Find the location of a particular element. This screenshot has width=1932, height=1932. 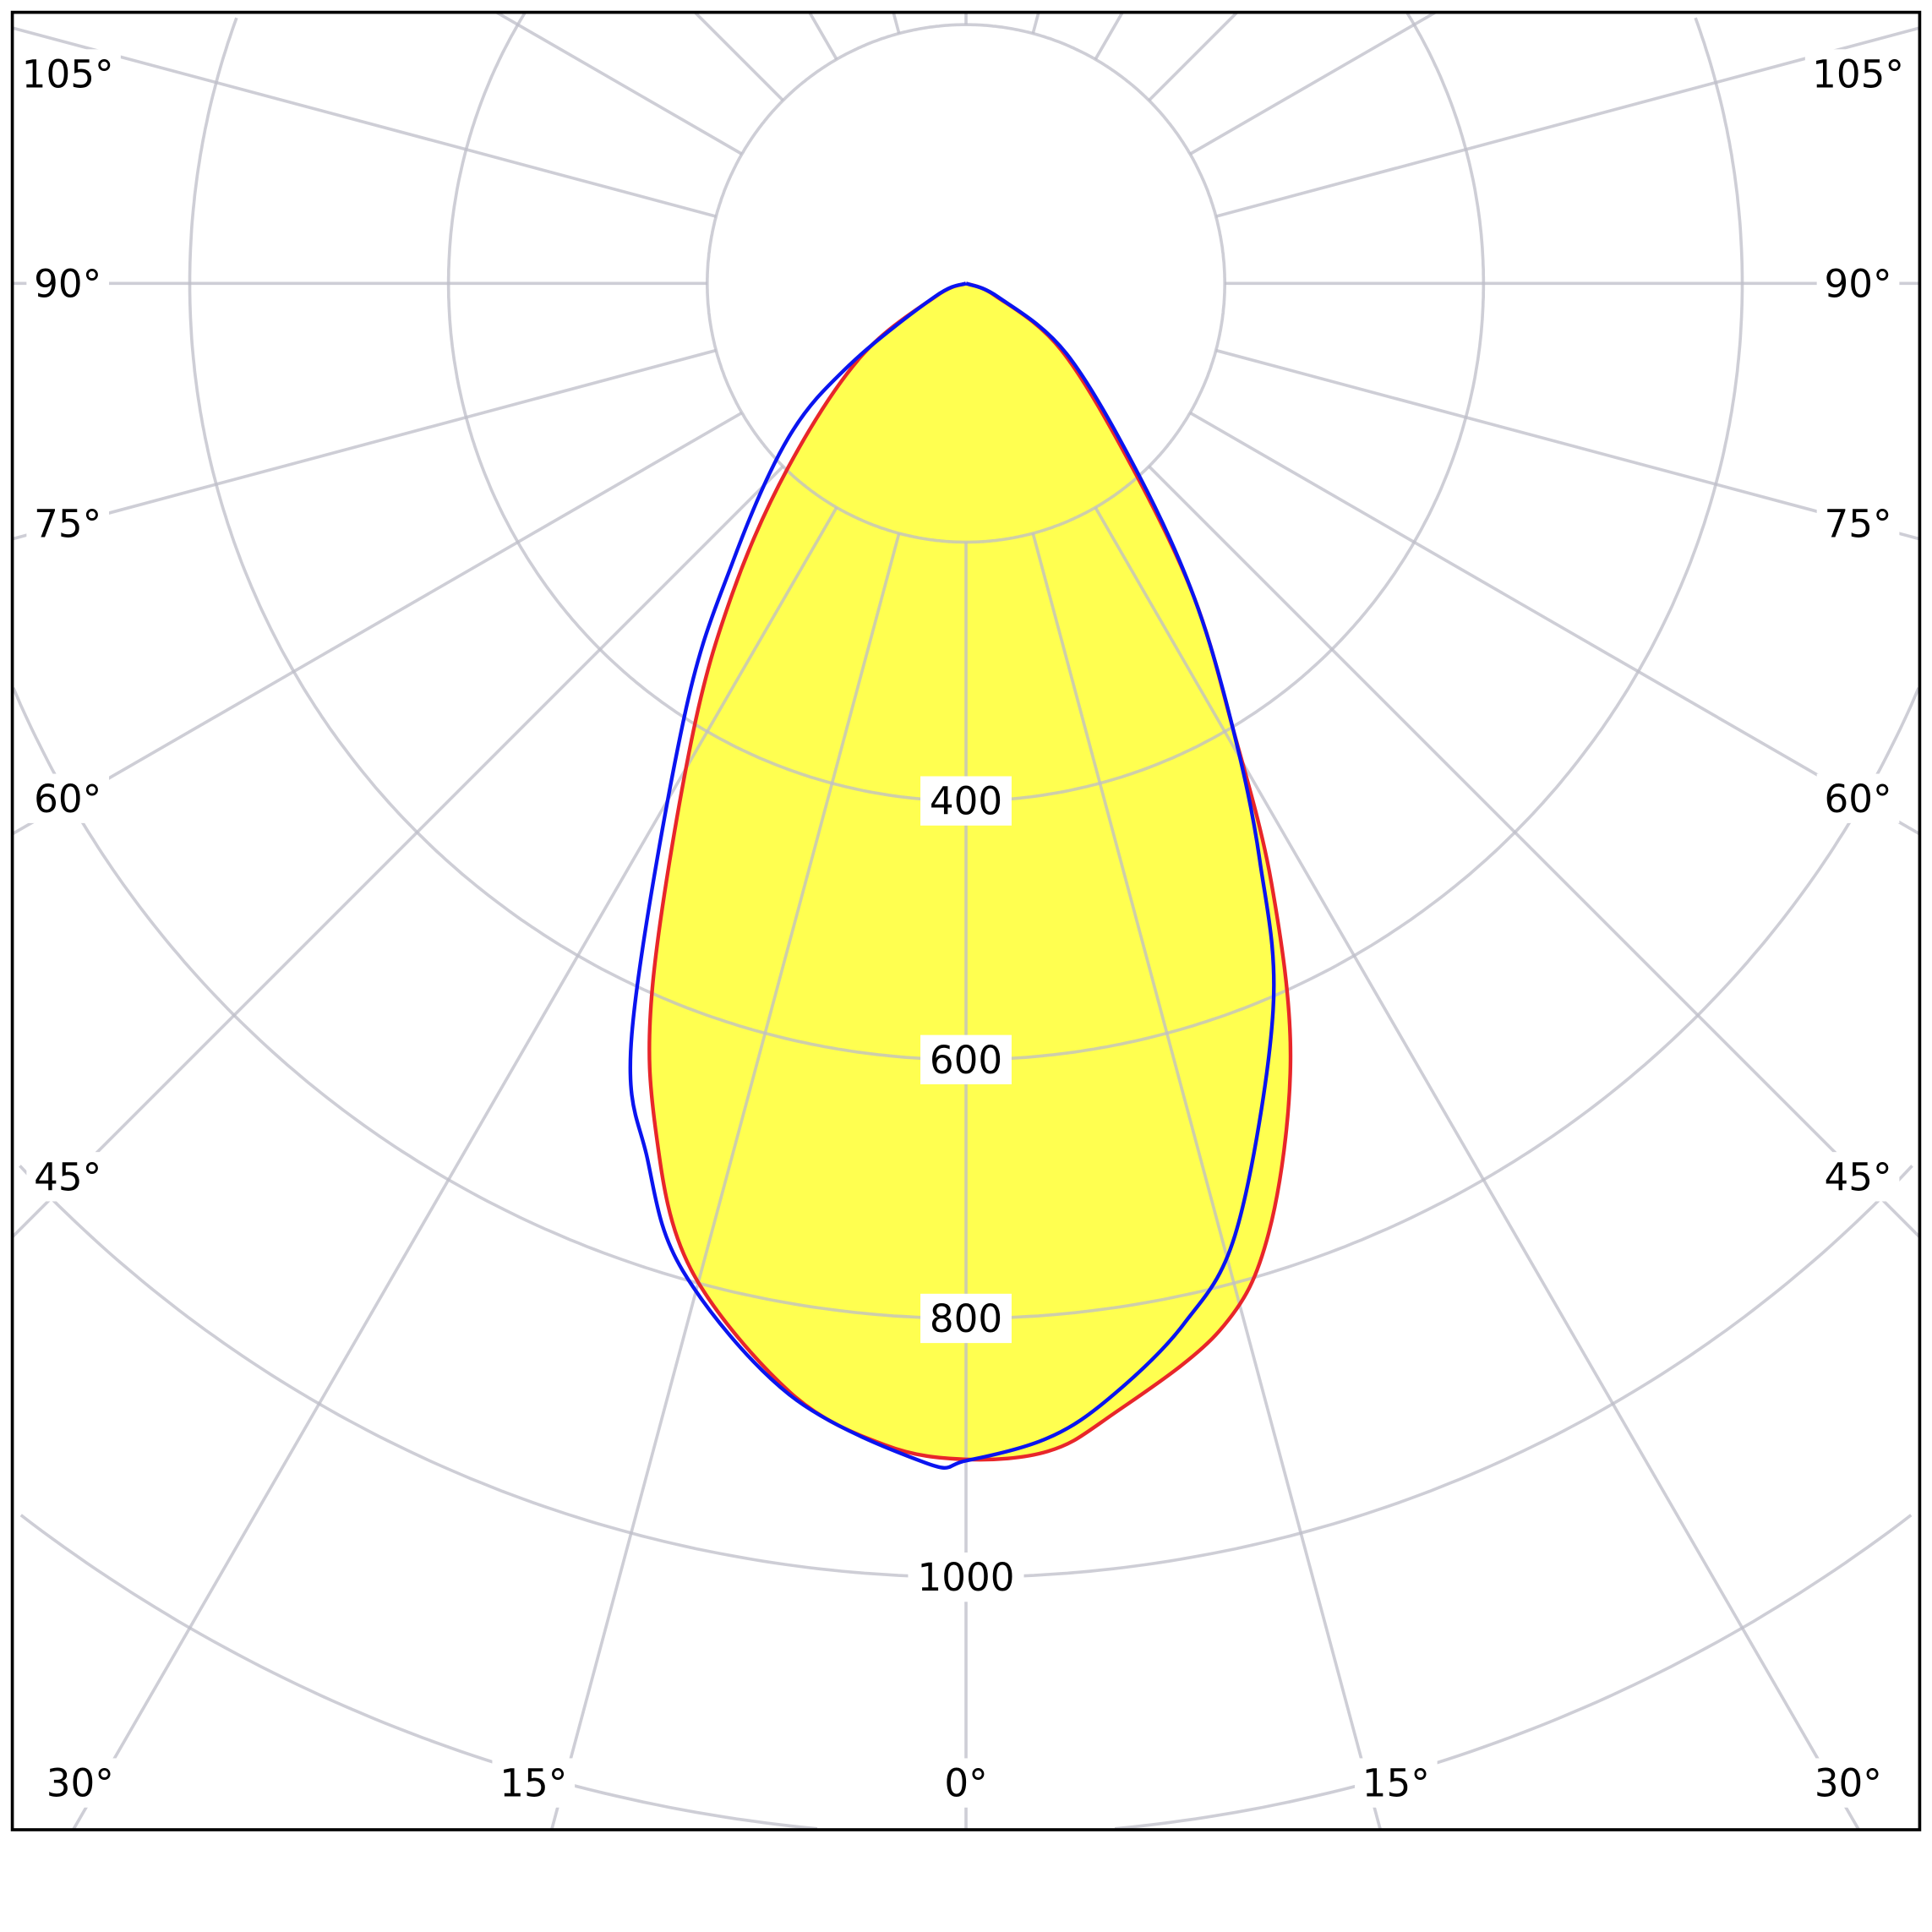

angle-label-left: 60° is located at coordinates (67, 799).